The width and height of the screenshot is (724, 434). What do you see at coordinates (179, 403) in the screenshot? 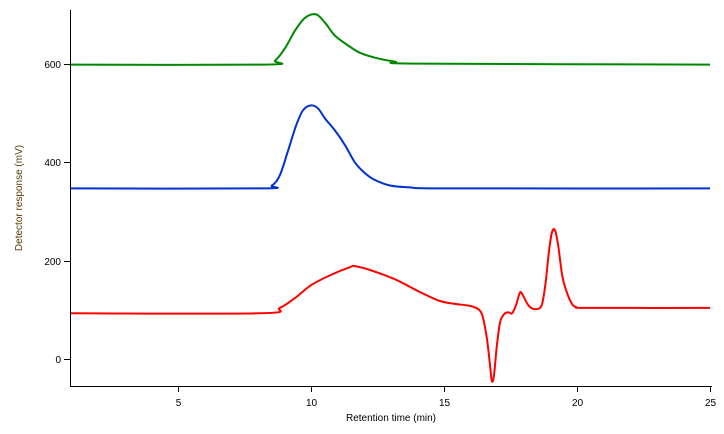
I see `x-tick-label: 5` at bounding box center [179, 403].